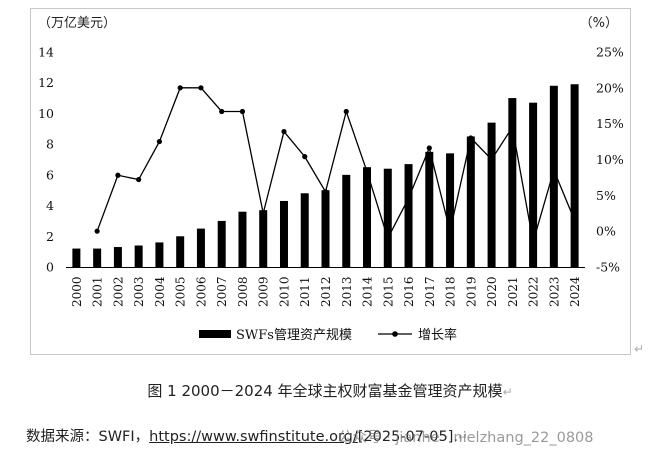 This screenshot has width=660, height=459. I want to click on x-tick-label: 2012, so click(326, 291).